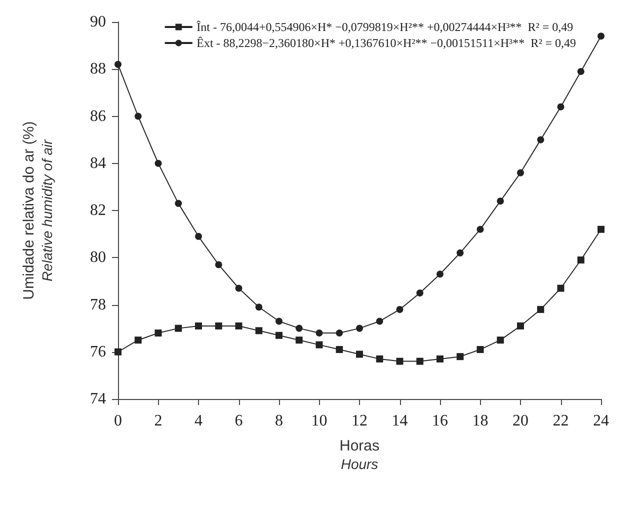  I want to click on y-tick-label: 90, so click(98, 22).